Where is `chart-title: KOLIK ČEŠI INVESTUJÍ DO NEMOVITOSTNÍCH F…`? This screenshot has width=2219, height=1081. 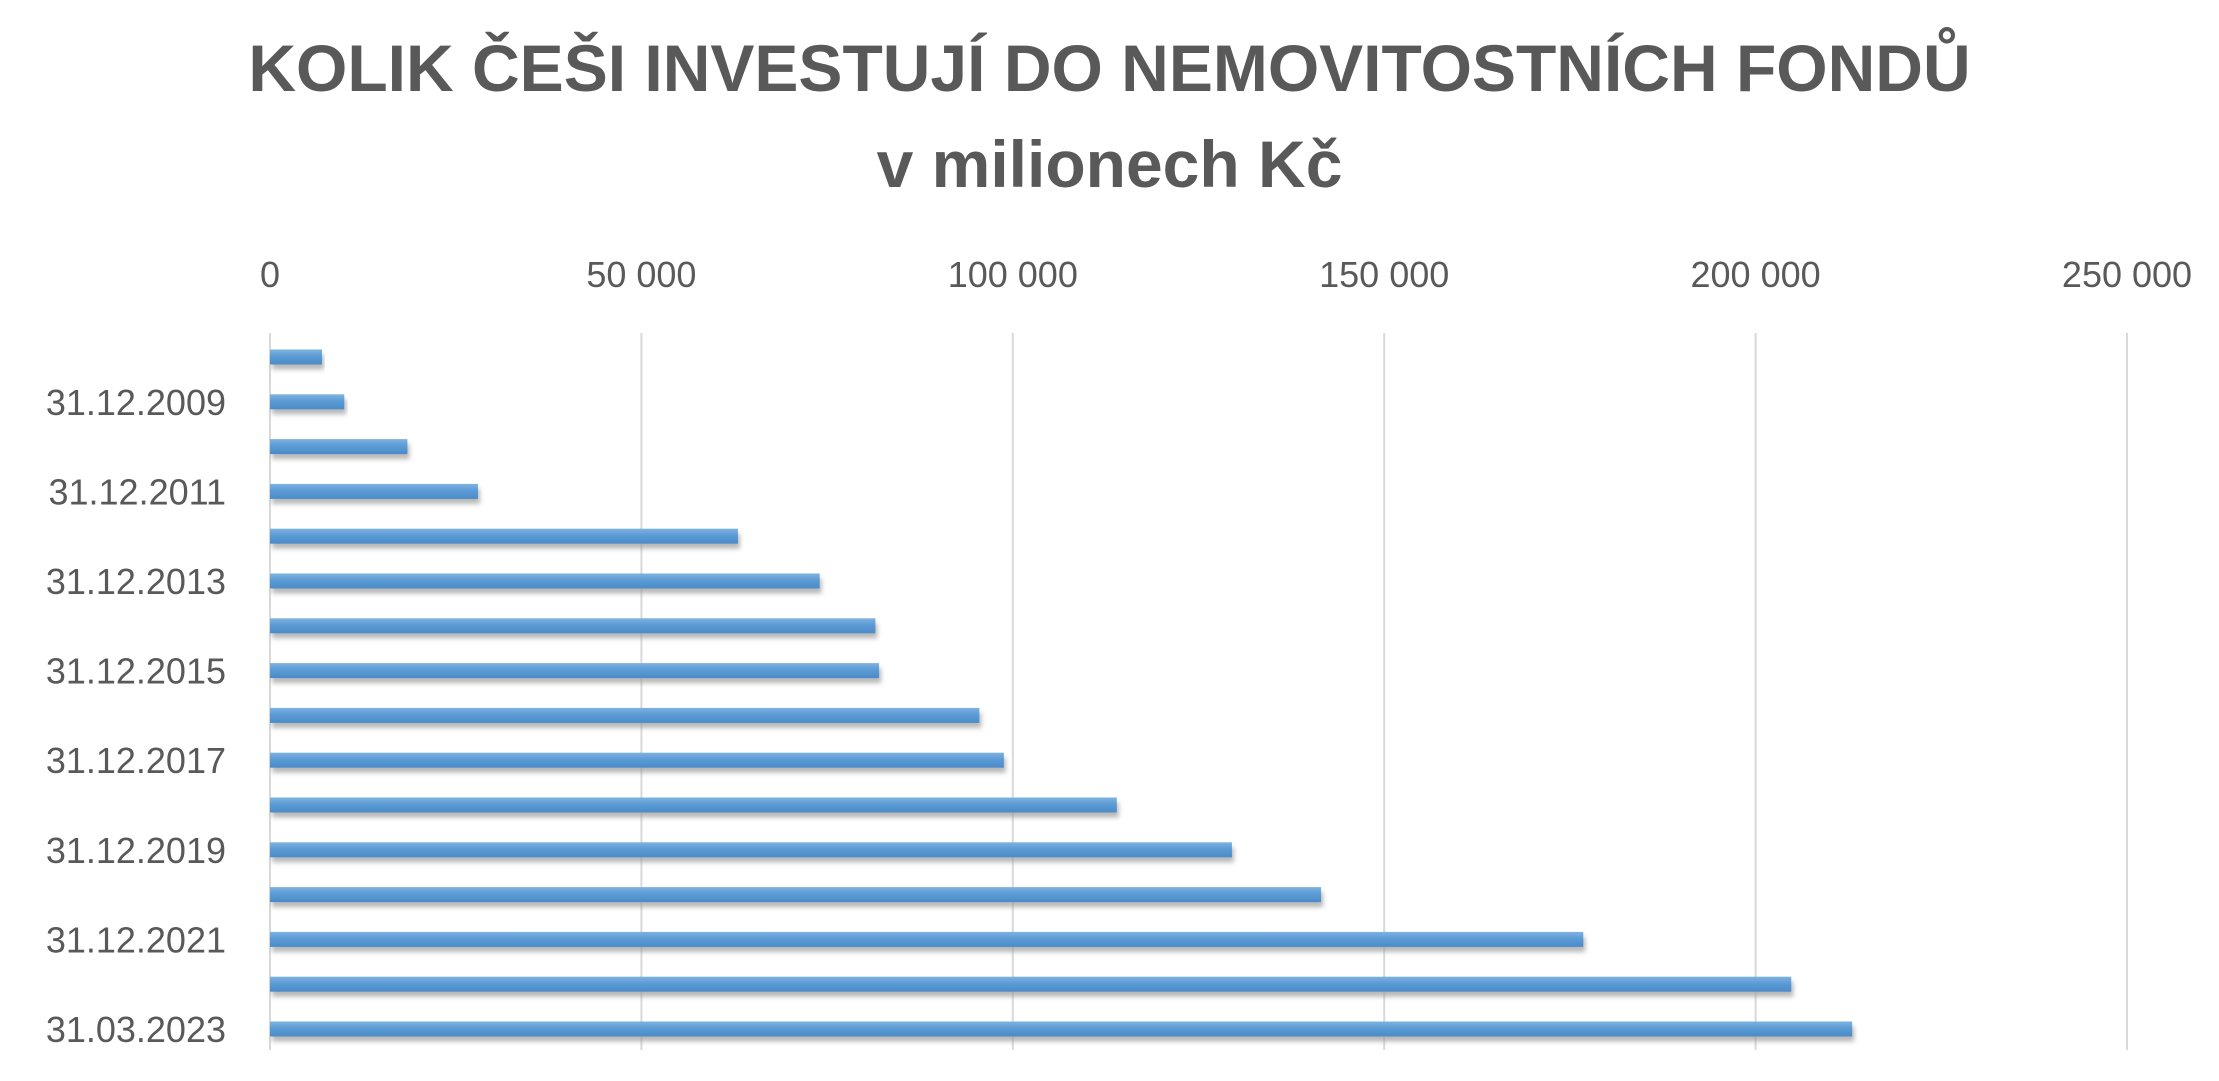 chart-title: KOLIK ČEŠI INVESTUJÍ DO NEMOVITOSTNÍCH F… is located at coordinates (1109, 68).